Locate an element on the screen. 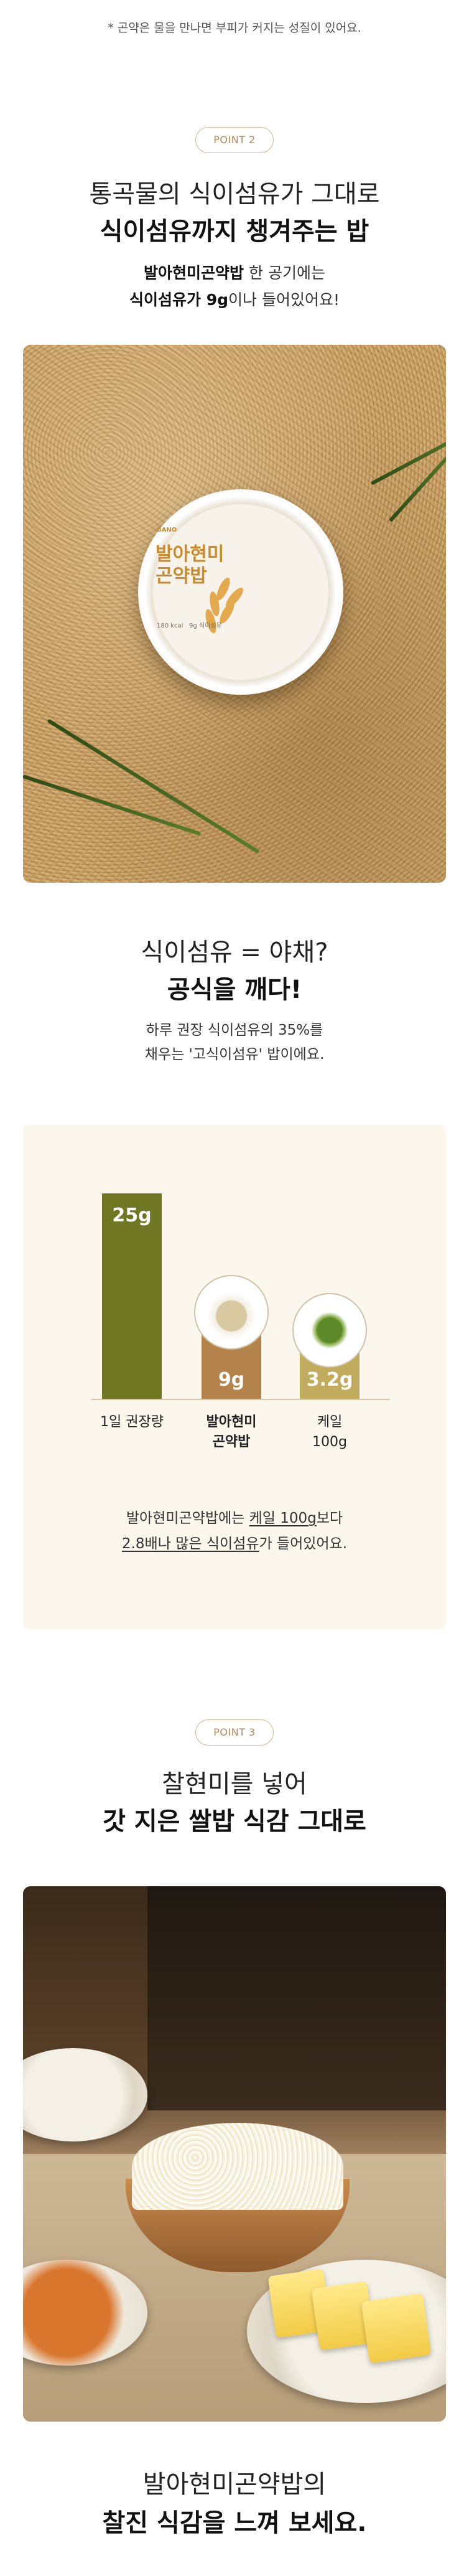 This screenshot has width=469, height=2576. category-label-line: 100g is located at coordinates (329, 1442).